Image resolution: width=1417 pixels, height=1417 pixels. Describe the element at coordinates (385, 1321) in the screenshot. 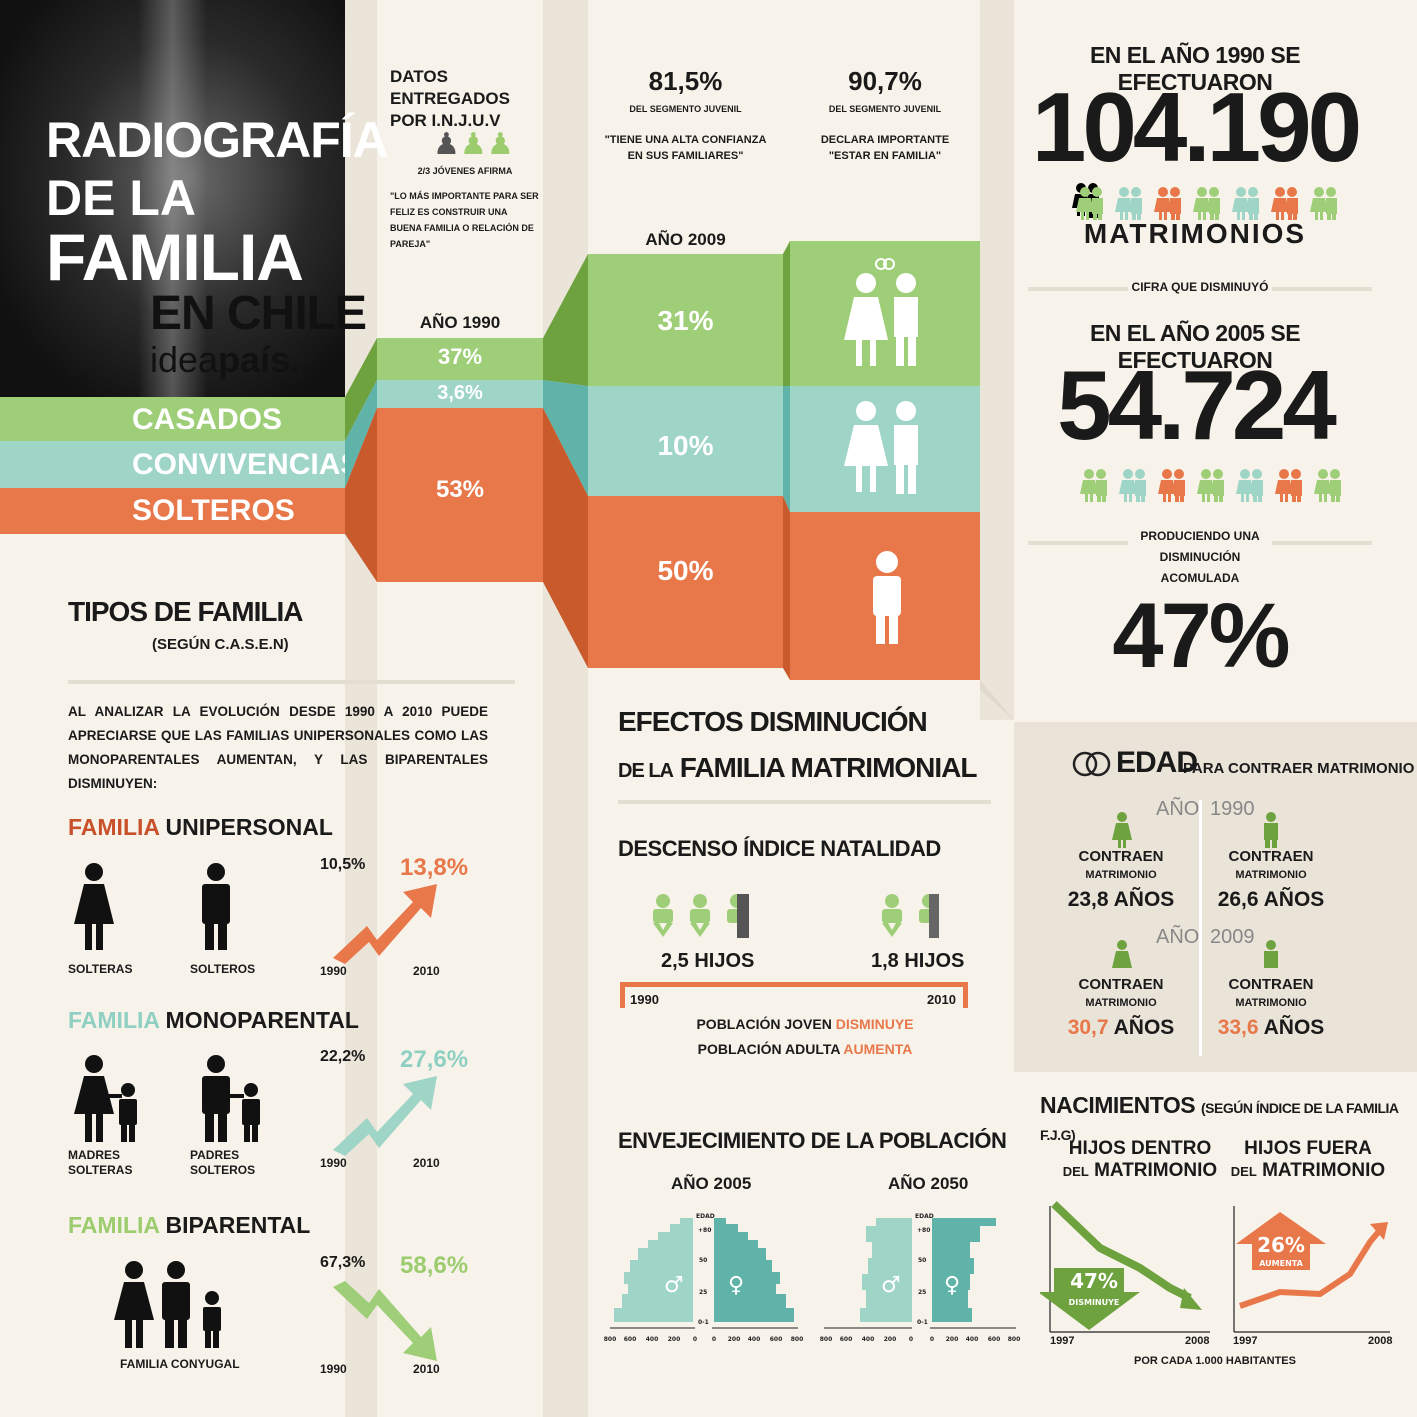

I see `arrow-down-green-icon` at that location.